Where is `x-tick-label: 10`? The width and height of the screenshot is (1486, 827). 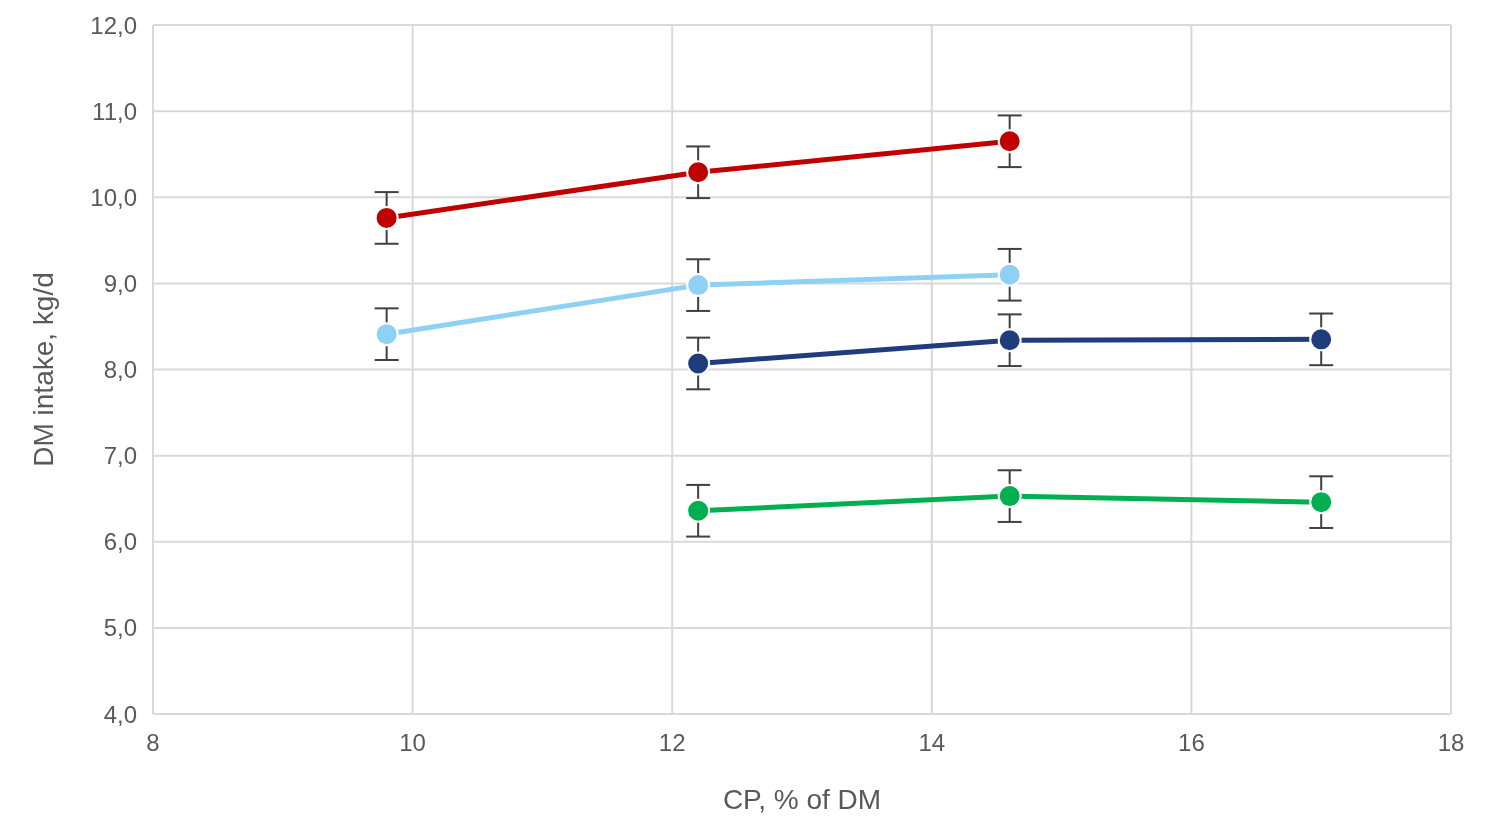
x-tick-label: 10 is located at coordinates (412, 743).